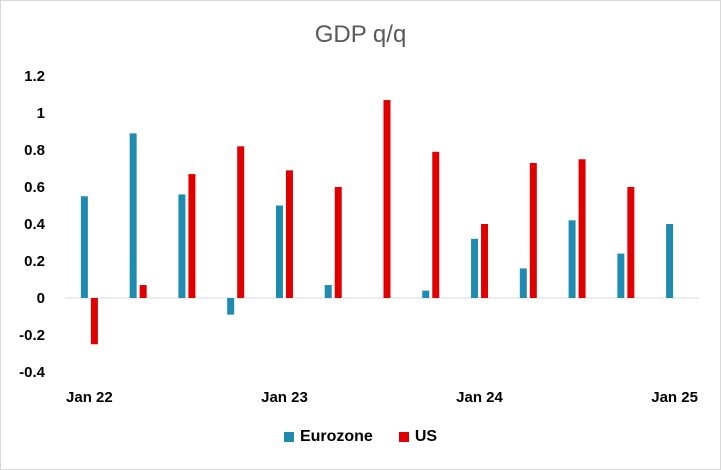  What do you see at coordinates (41, 298) in the screenshot?
I see `y-tick-label: 0` at bounding box center [41, 298].